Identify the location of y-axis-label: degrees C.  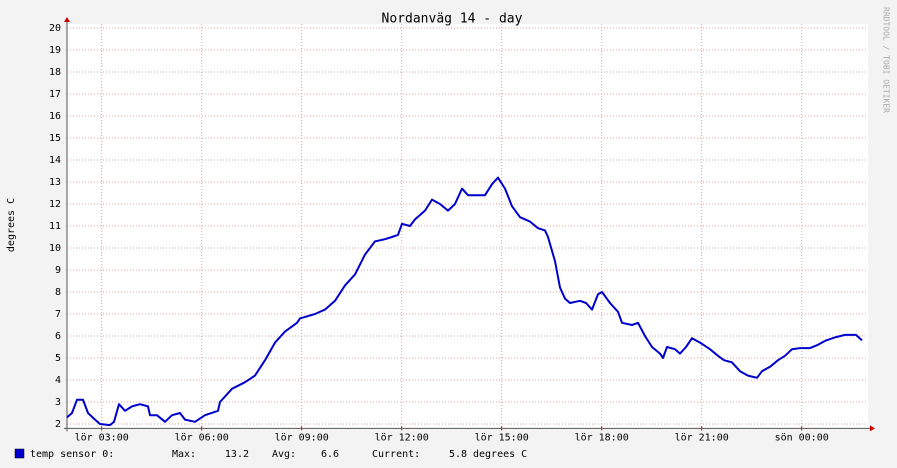
(11, 225).